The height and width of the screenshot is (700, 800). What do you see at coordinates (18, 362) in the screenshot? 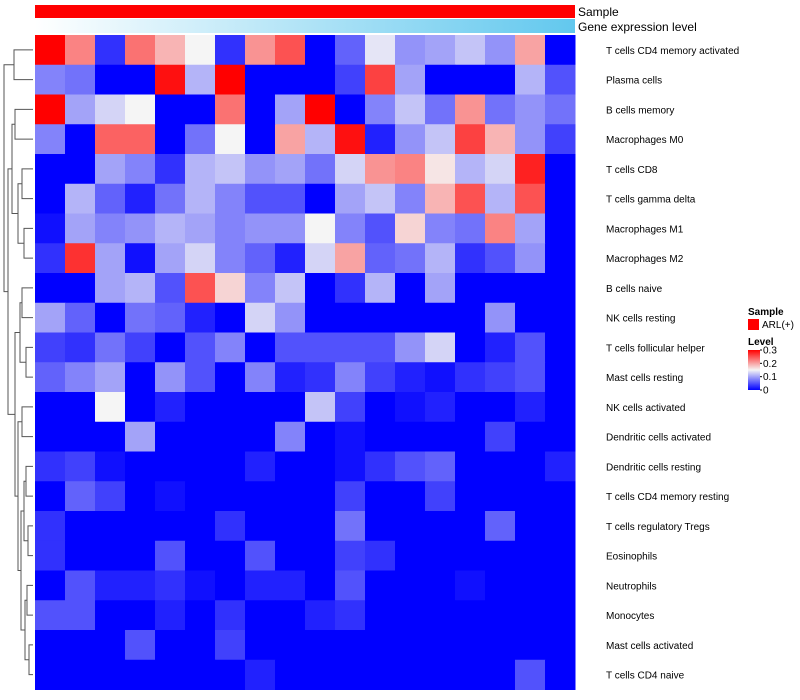
I see `row-dendrogram` at bounding box center [18, 362].